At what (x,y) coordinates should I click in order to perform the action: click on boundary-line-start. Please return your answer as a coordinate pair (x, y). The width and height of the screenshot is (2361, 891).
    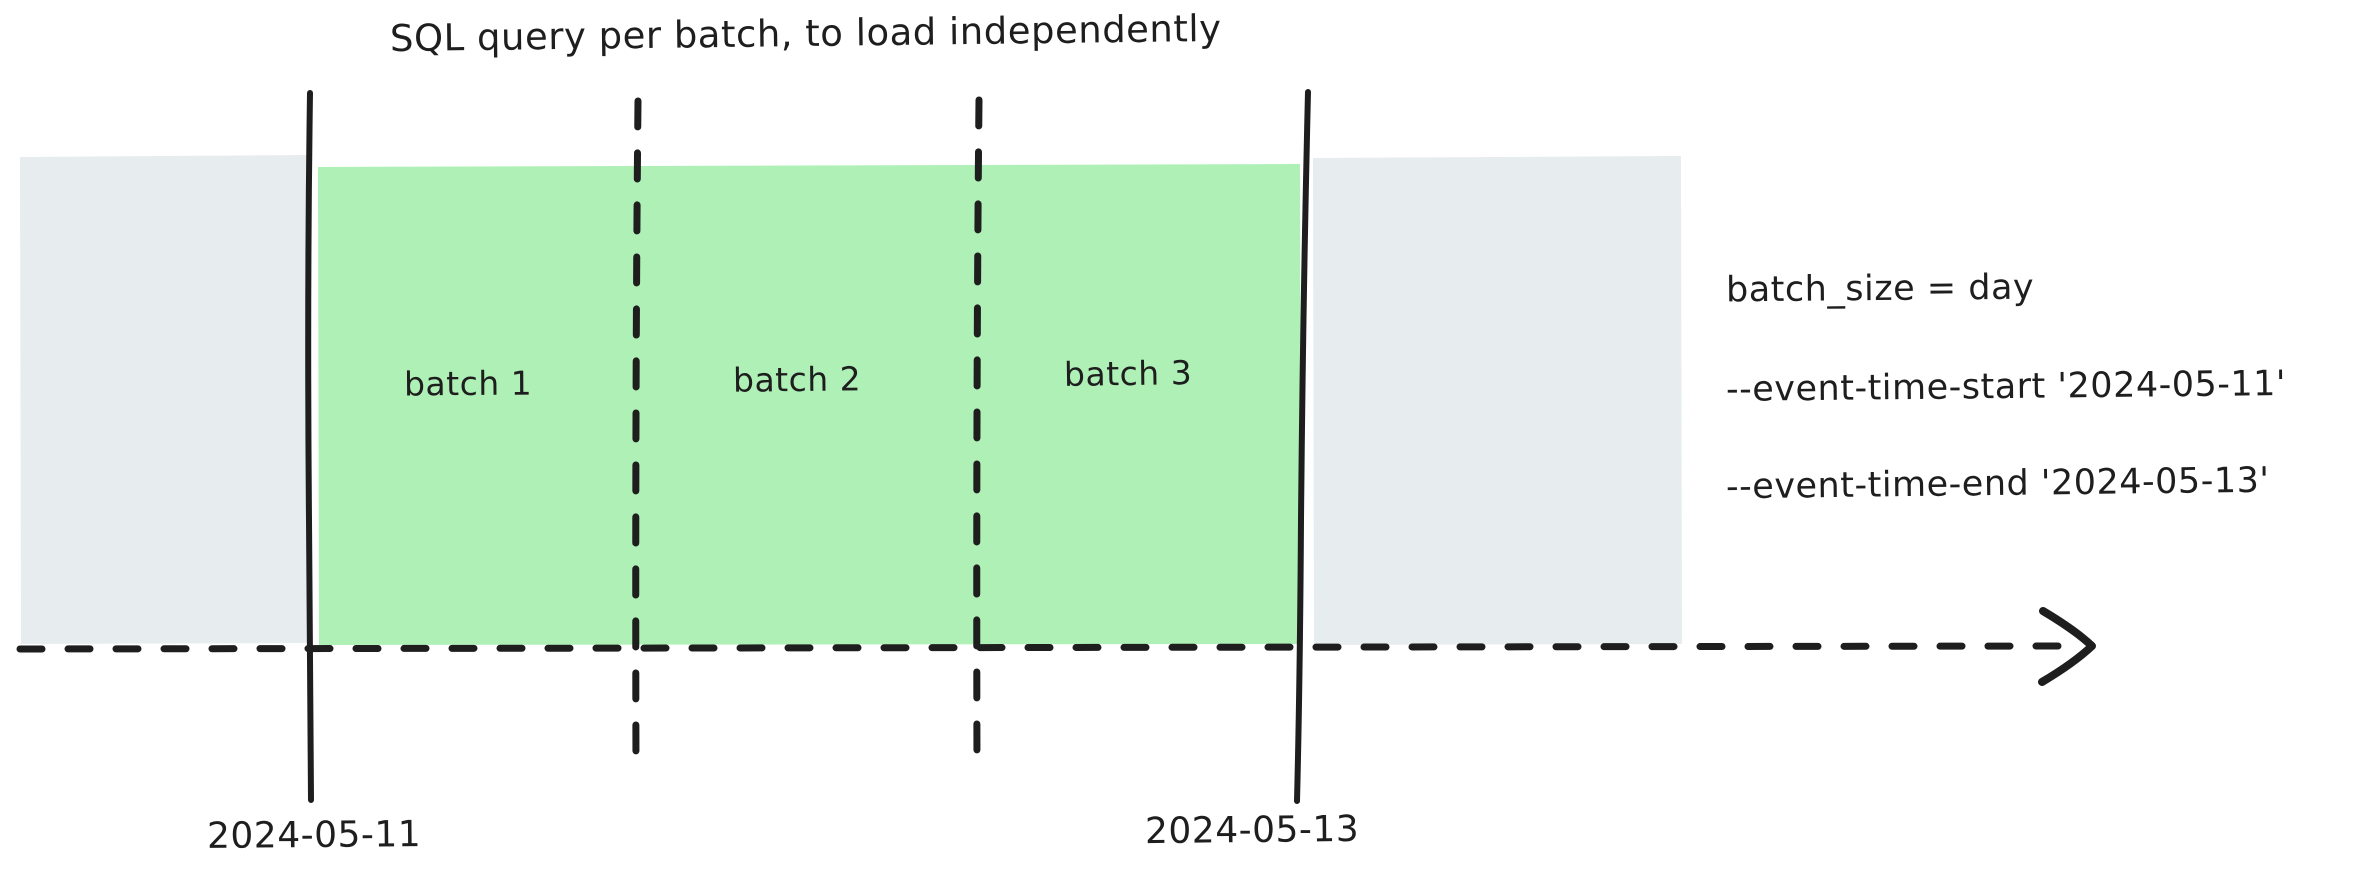
    Looking at the image, I should click on (309, 446).